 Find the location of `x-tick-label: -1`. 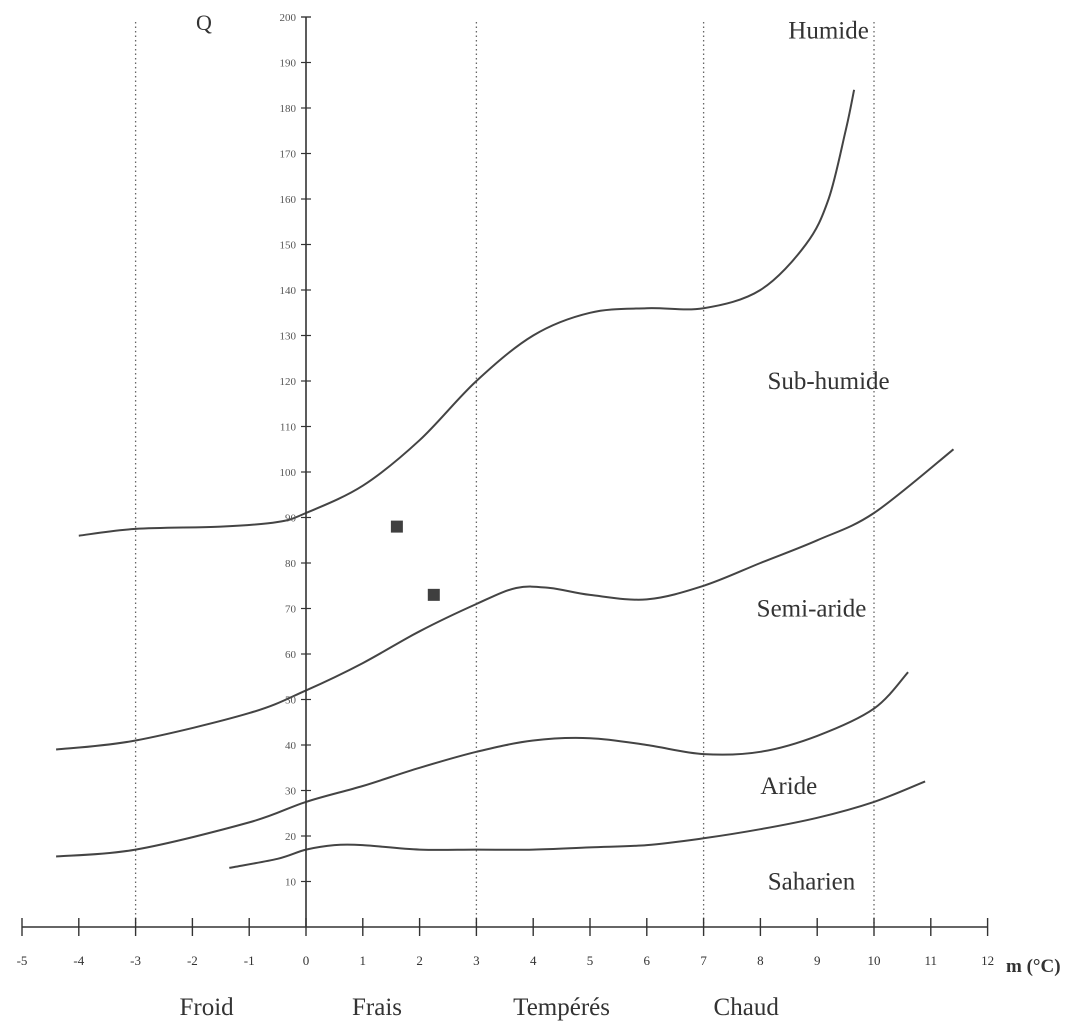

x-tick-label: -1 is located at coordinates (249, 960).